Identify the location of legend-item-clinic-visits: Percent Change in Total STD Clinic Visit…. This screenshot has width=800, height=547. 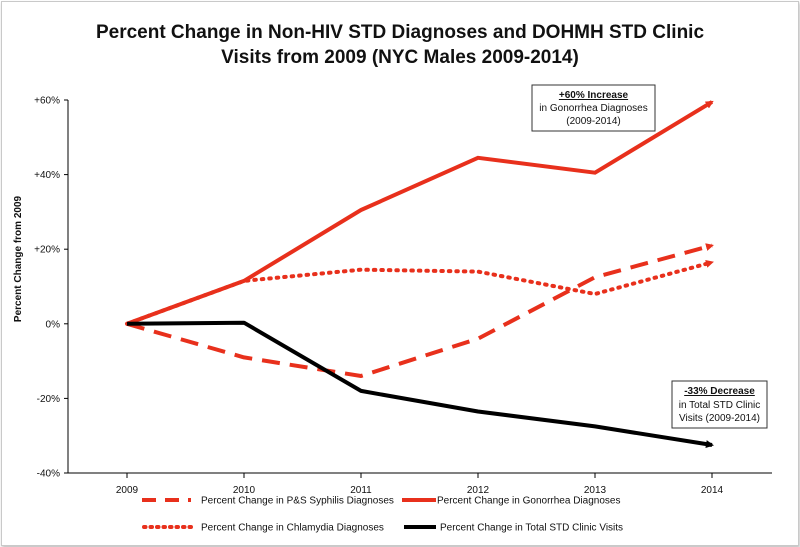
(513, 528).